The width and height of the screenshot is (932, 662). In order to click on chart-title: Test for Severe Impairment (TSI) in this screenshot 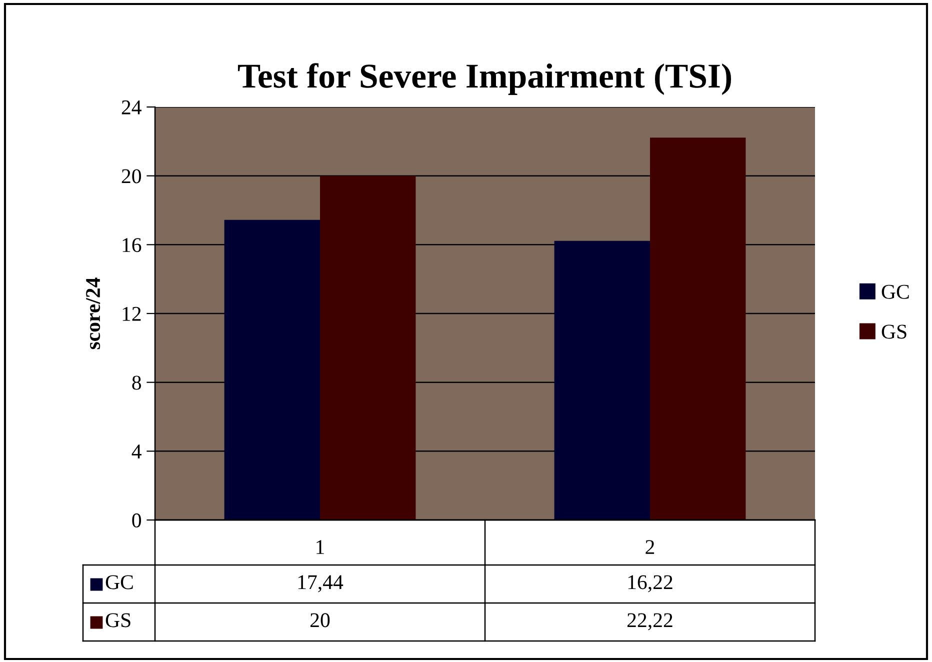, I will do `click(485, 79)`.